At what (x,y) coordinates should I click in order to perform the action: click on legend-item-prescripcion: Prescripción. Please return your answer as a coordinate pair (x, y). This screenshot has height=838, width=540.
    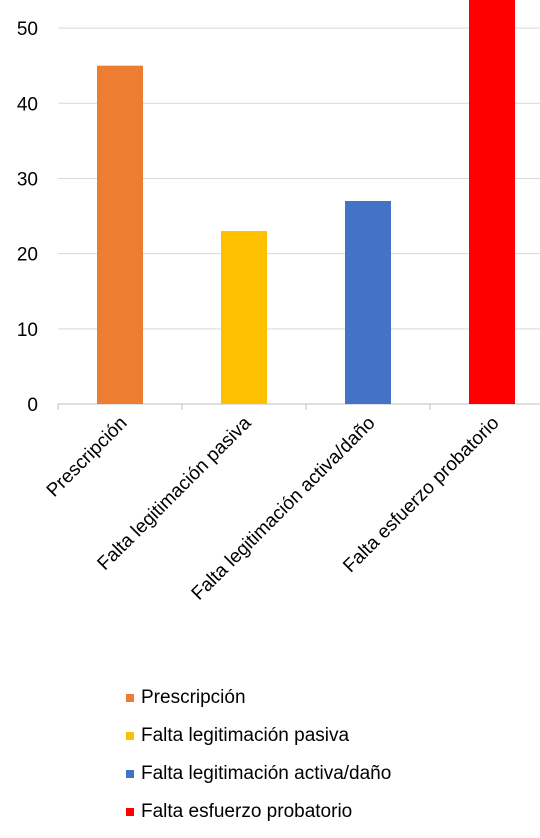
    Looking at the image, I should click on (258, 698).